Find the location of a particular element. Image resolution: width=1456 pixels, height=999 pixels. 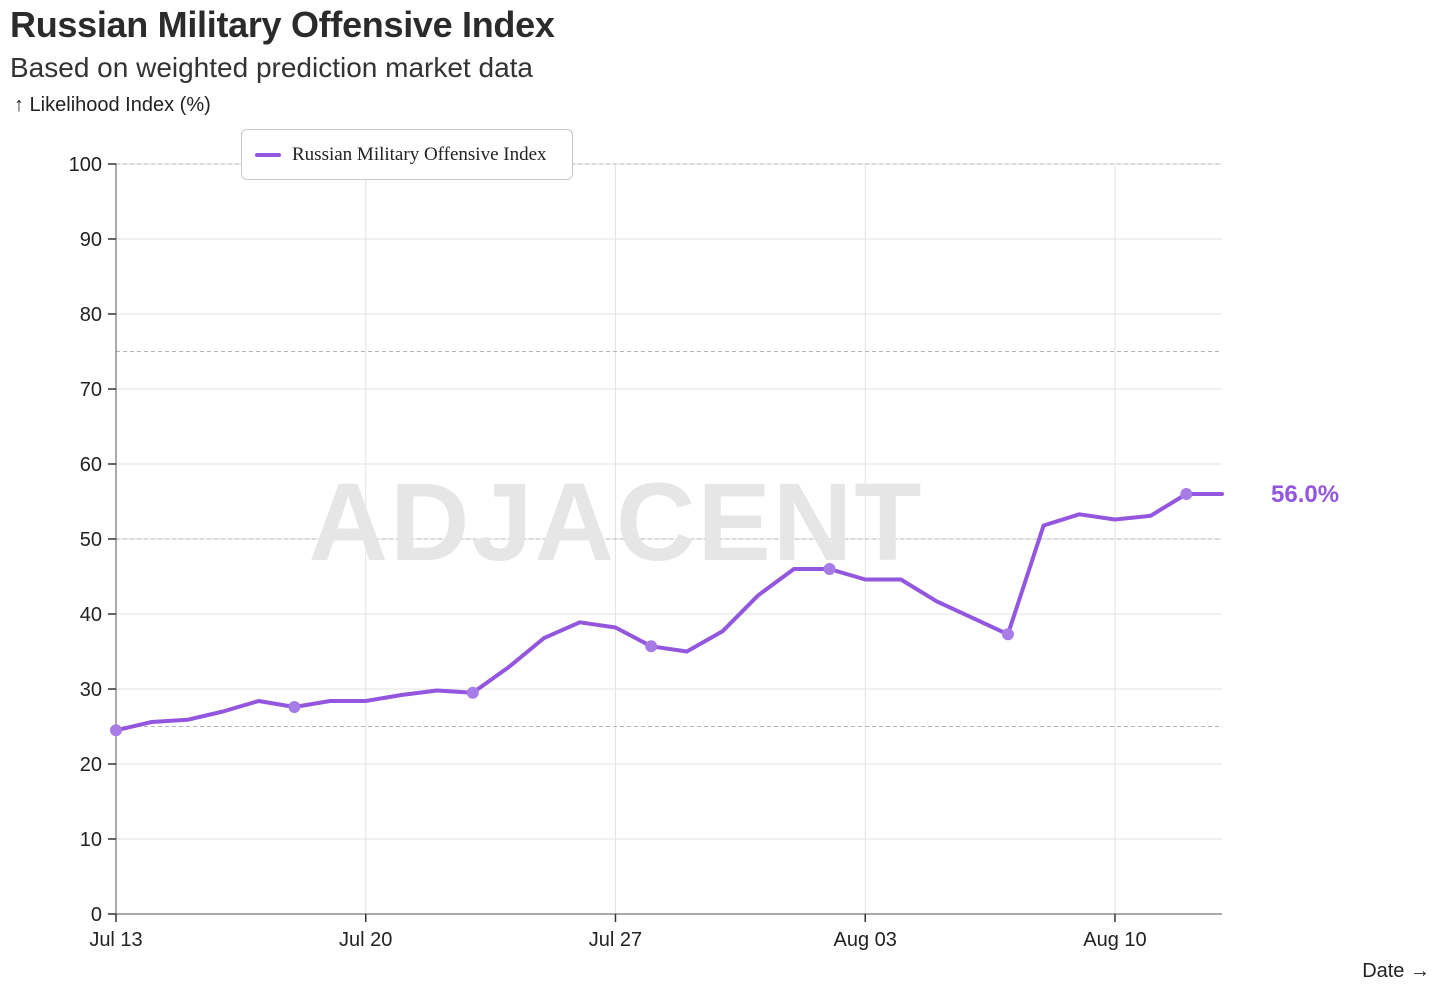

chart-subtitle: Based on weighted prediction market data is located at coordinates (271, 67).